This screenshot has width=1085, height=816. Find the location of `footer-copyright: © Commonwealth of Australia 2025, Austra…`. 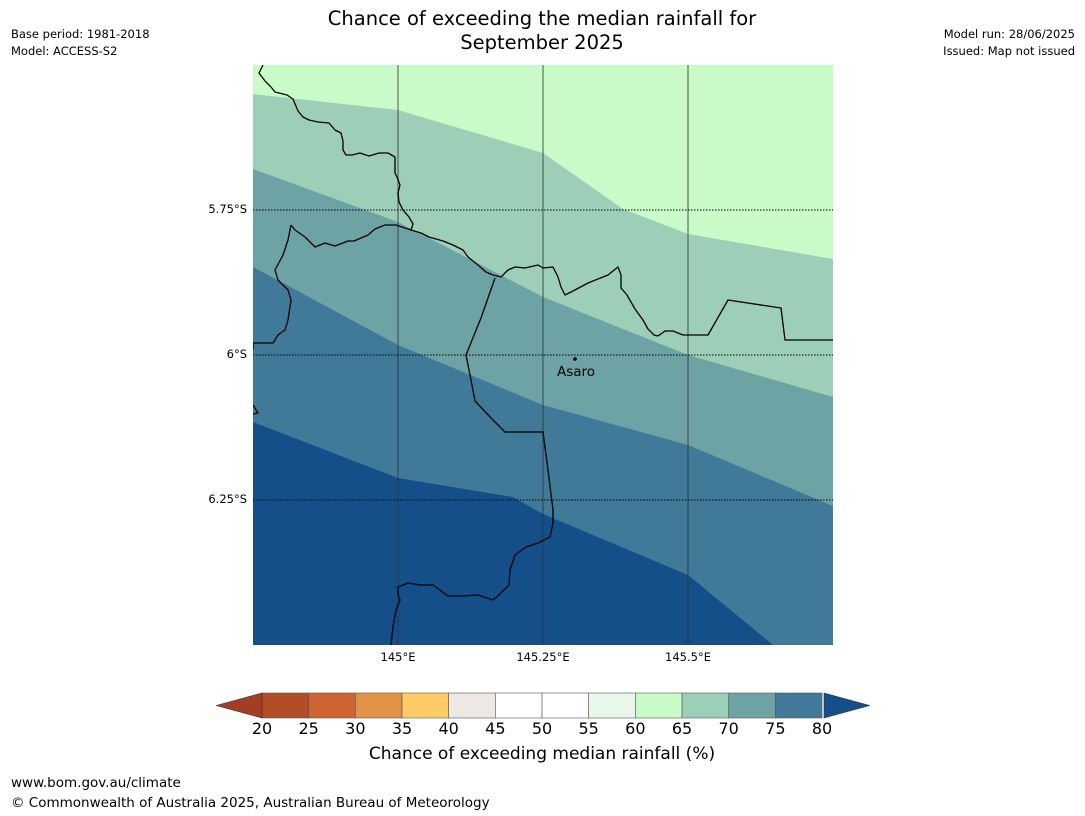

footer-copyright: © Commonwealth of Australia 2025, Austra… is located at coordinates (250, 803).